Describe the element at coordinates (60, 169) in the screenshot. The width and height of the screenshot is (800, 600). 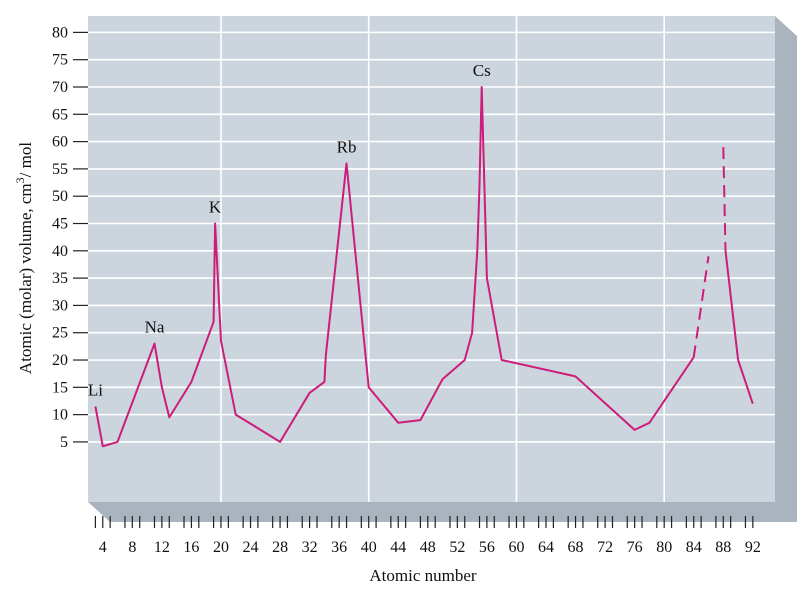
I see `y-tick-label: 55` at that location.